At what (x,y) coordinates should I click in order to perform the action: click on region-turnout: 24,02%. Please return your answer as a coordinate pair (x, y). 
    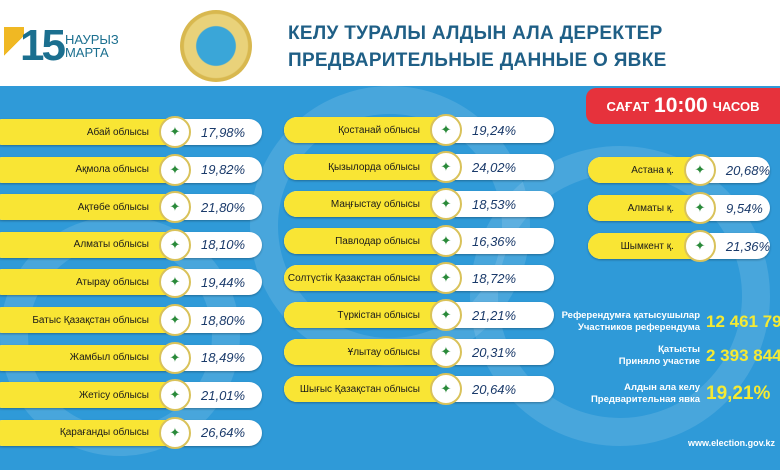
    Looking at the image, I should click on (494, 167).